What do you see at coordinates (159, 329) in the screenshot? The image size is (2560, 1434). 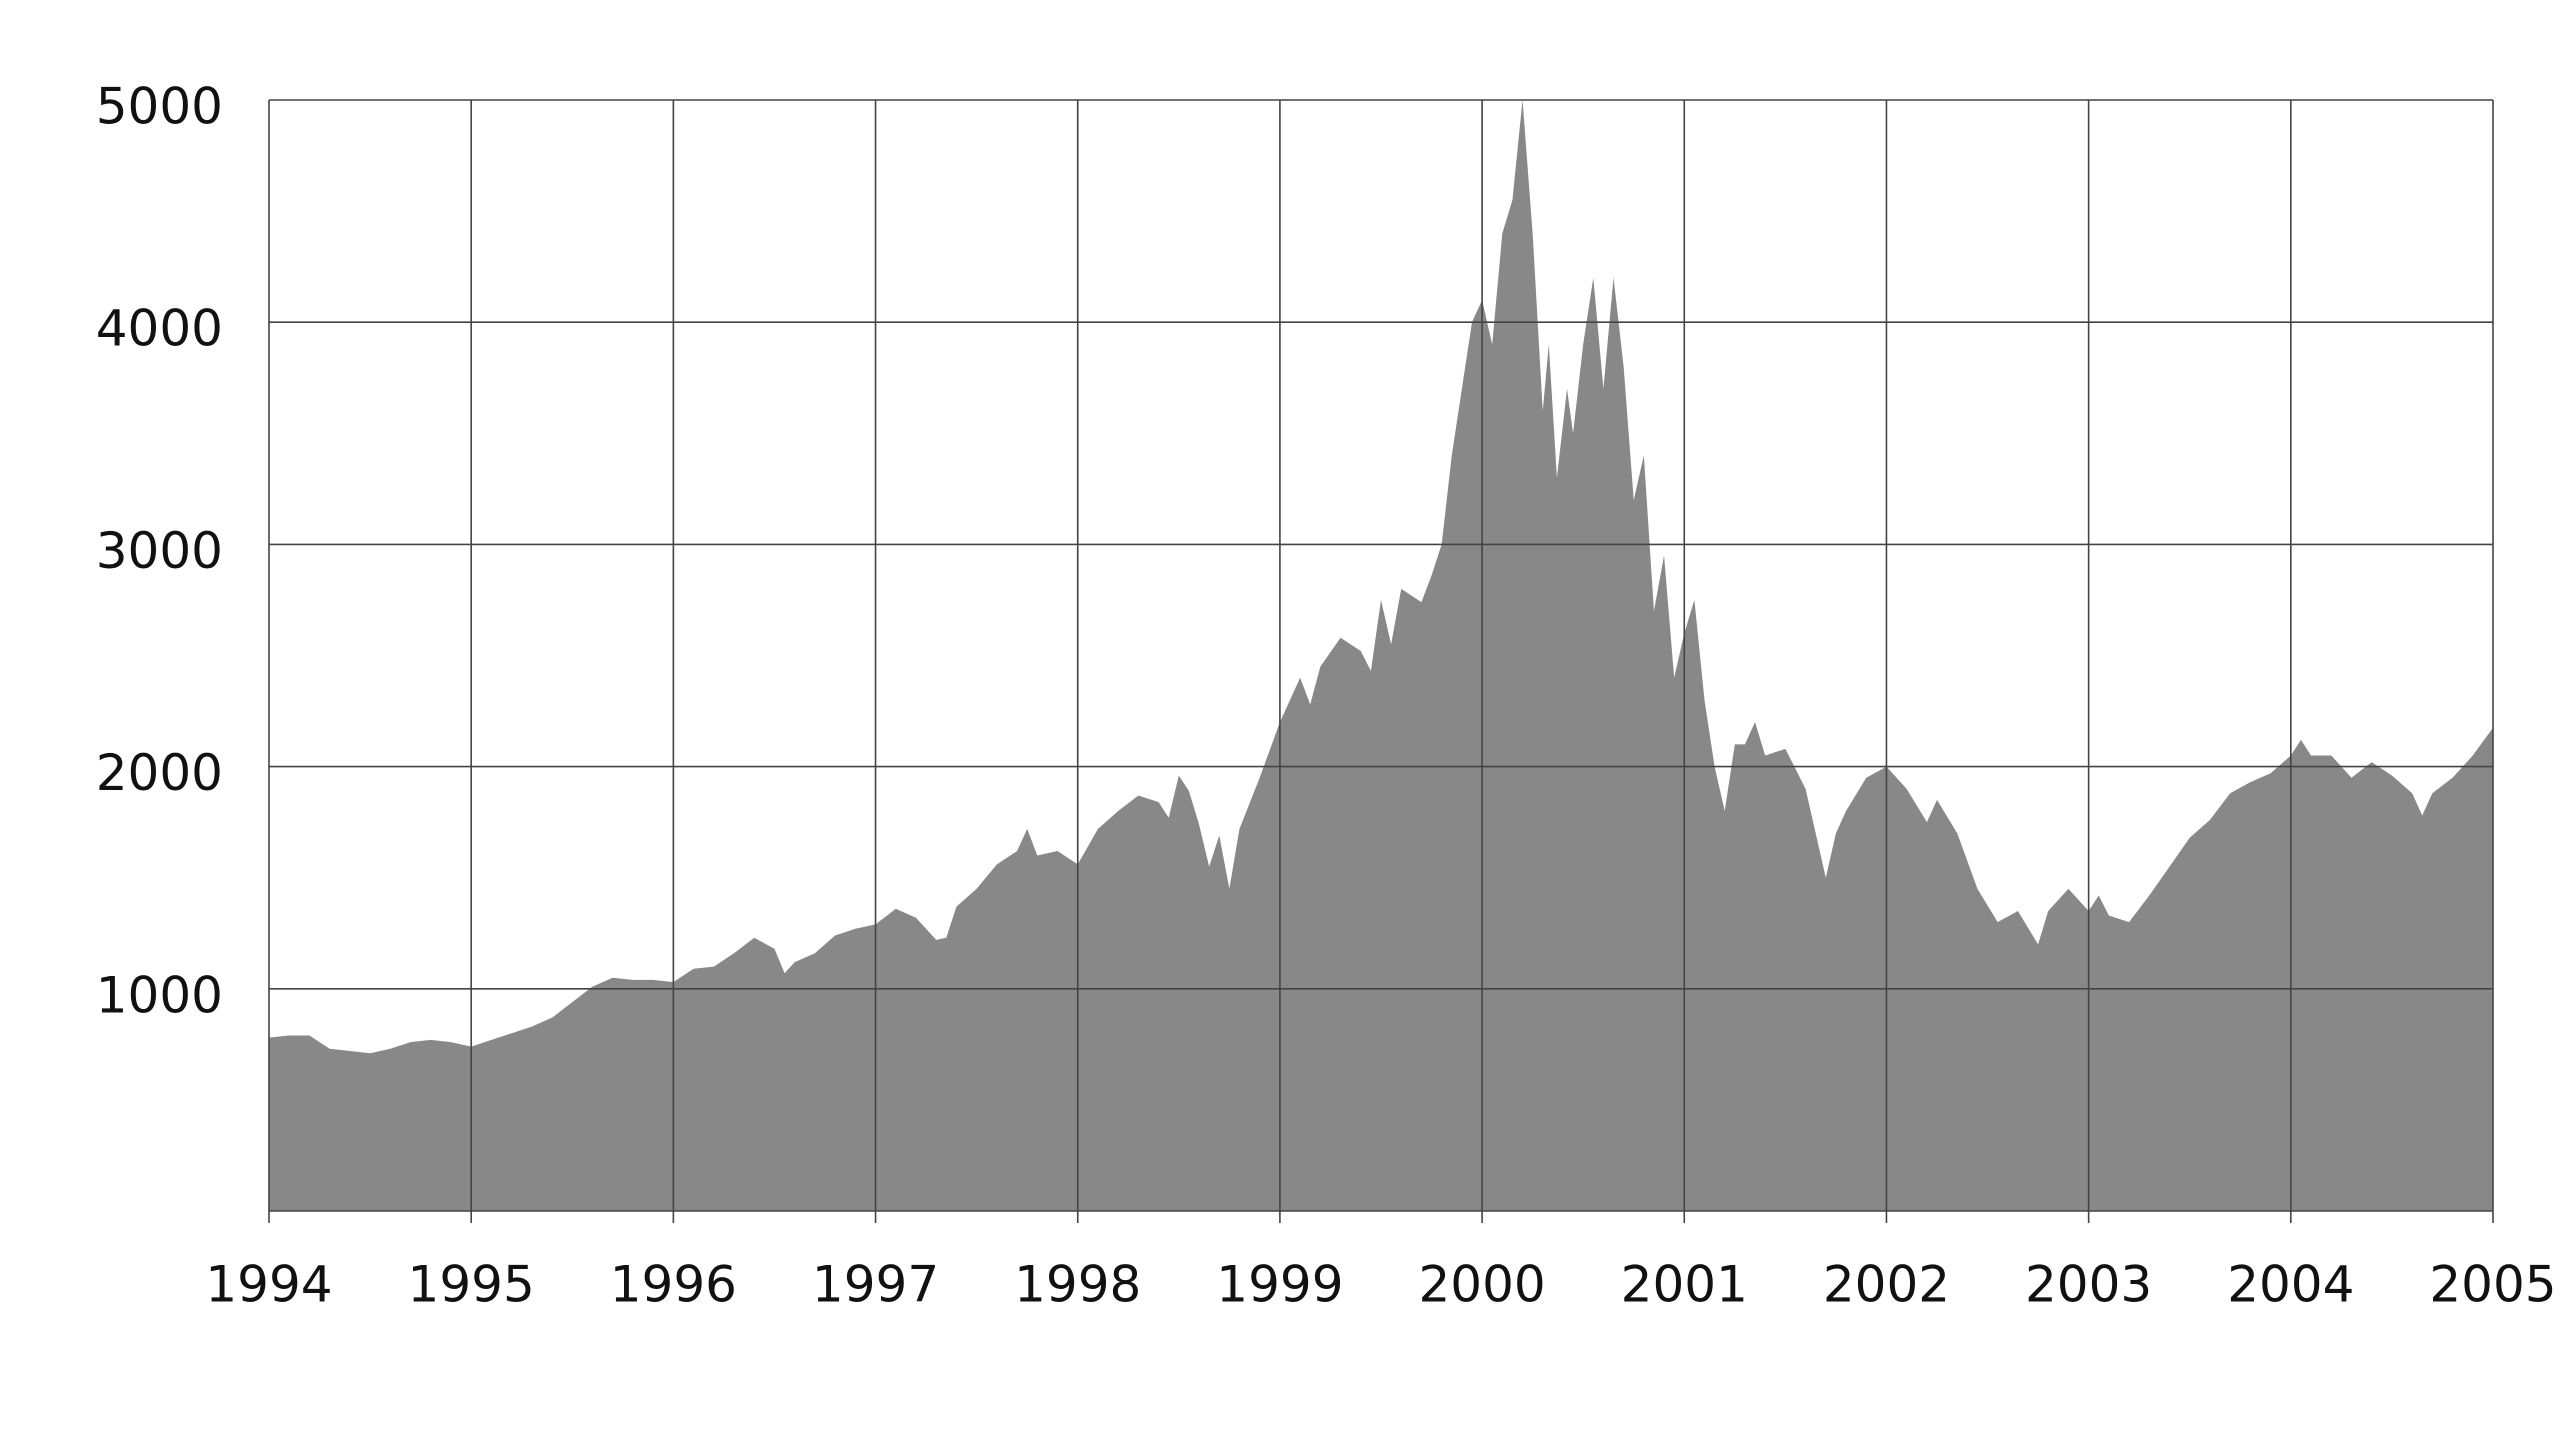 I see `y-tick-label: 4000` at bounding box center [159, 329].